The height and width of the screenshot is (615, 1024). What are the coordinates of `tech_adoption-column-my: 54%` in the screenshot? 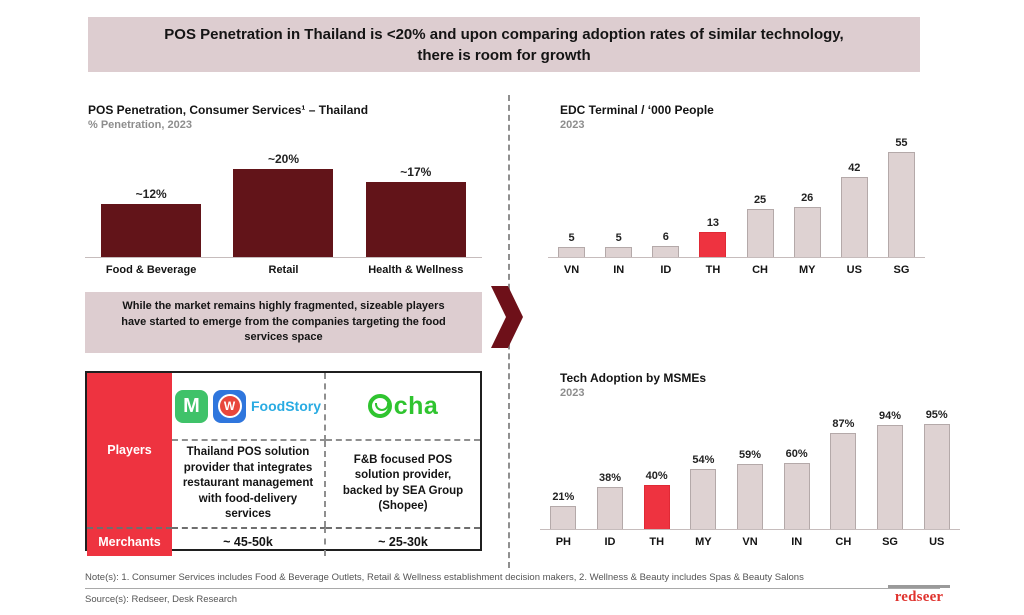 It's located at (703, 466).